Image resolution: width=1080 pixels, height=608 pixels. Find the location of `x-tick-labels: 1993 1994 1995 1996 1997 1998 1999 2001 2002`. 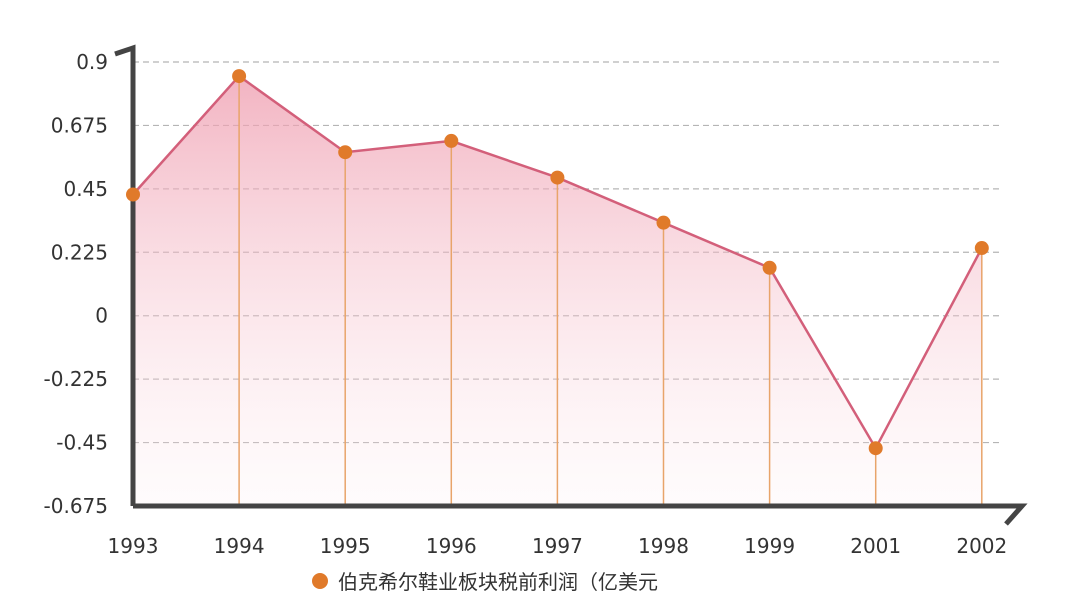

x-tick-labels: 1993 1994 1995 1996 1997 1998 1999 2001 2002 is located at coordinates (558, 546).